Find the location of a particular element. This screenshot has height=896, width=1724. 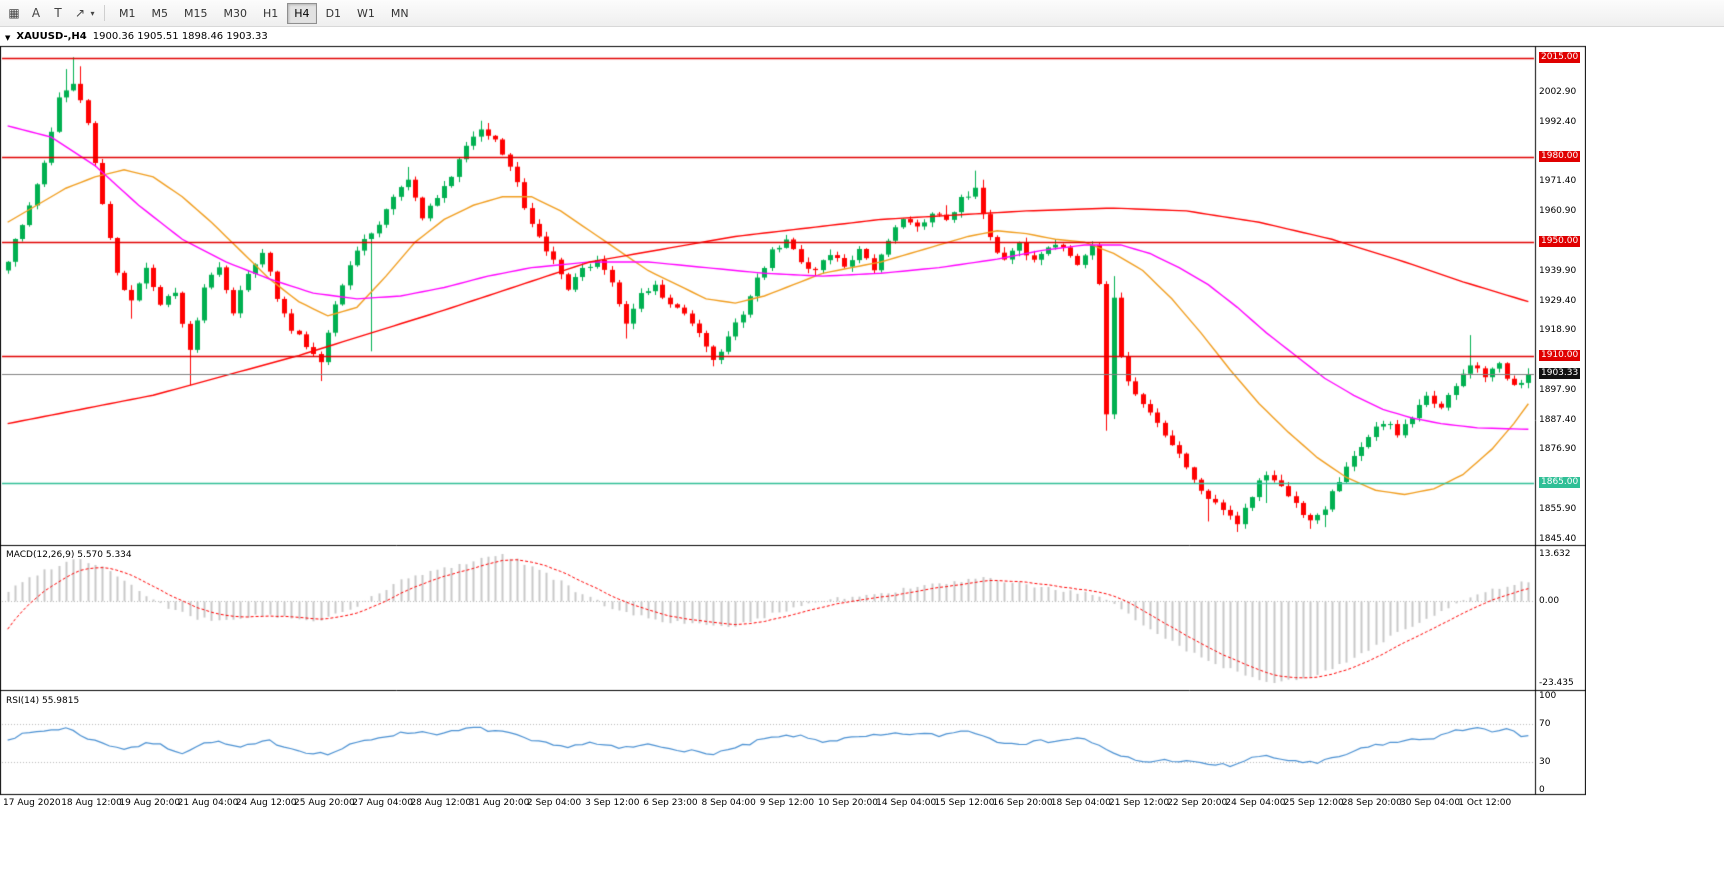

tf-button-d1: D1 is located at coordinates (333, 13).